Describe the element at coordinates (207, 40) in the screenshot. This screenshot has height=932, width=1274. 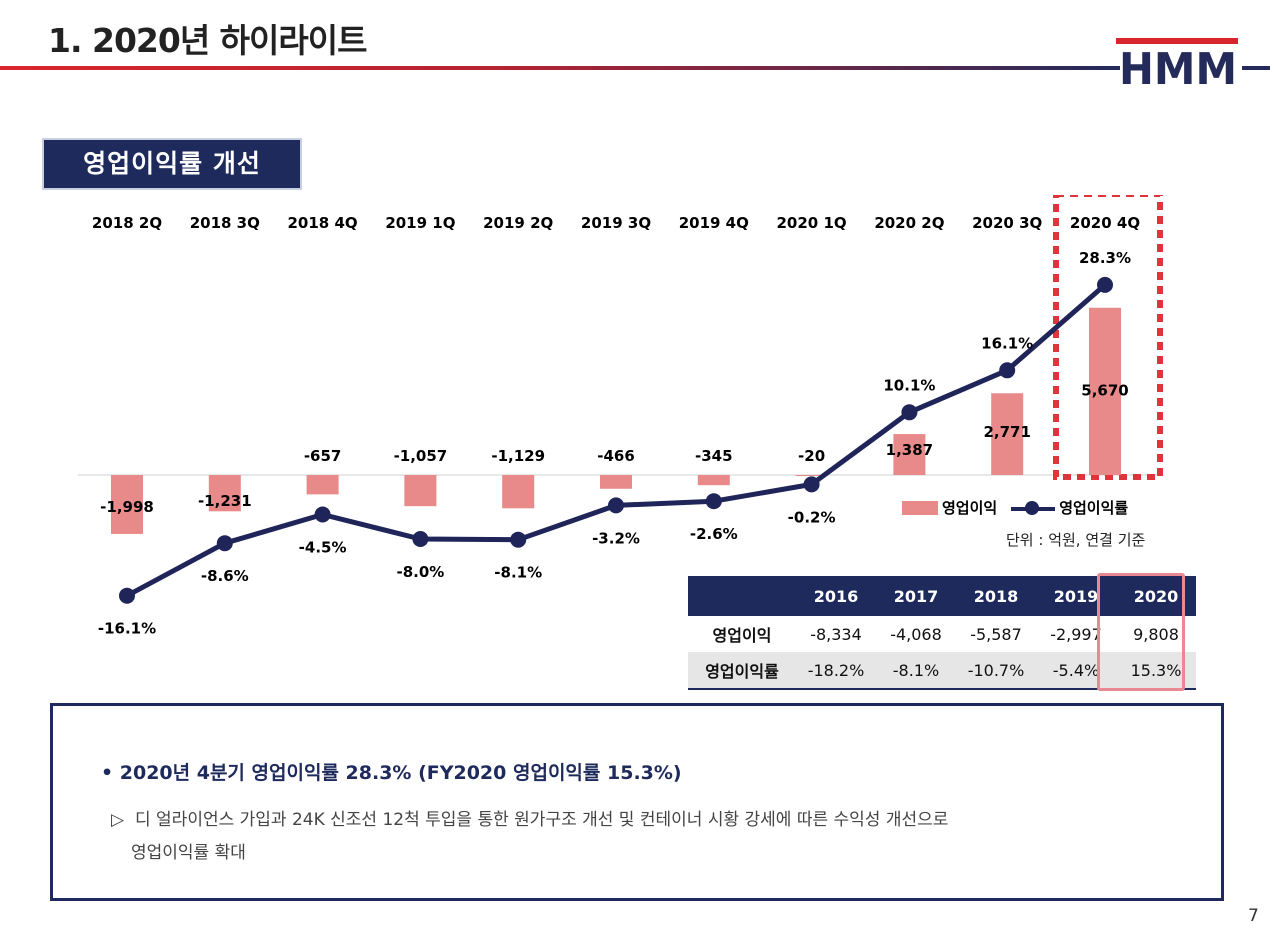
I see `page-title: 1. 2020년 하이라이트` at that location.